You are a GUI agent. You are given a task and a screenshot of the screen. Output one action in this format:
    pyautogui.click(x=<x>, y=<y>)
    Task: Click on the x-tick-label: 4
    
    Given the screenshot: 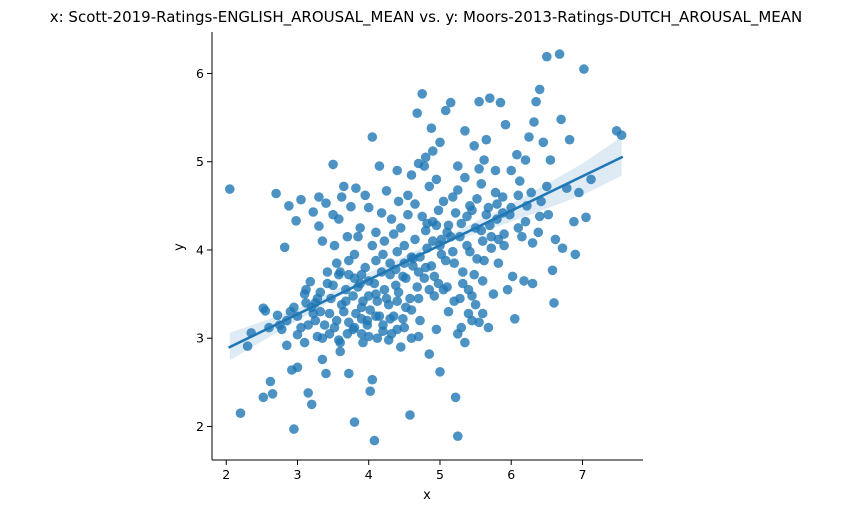 What is the action you would take?
    pyautogui.click(x=369, y=474)
    